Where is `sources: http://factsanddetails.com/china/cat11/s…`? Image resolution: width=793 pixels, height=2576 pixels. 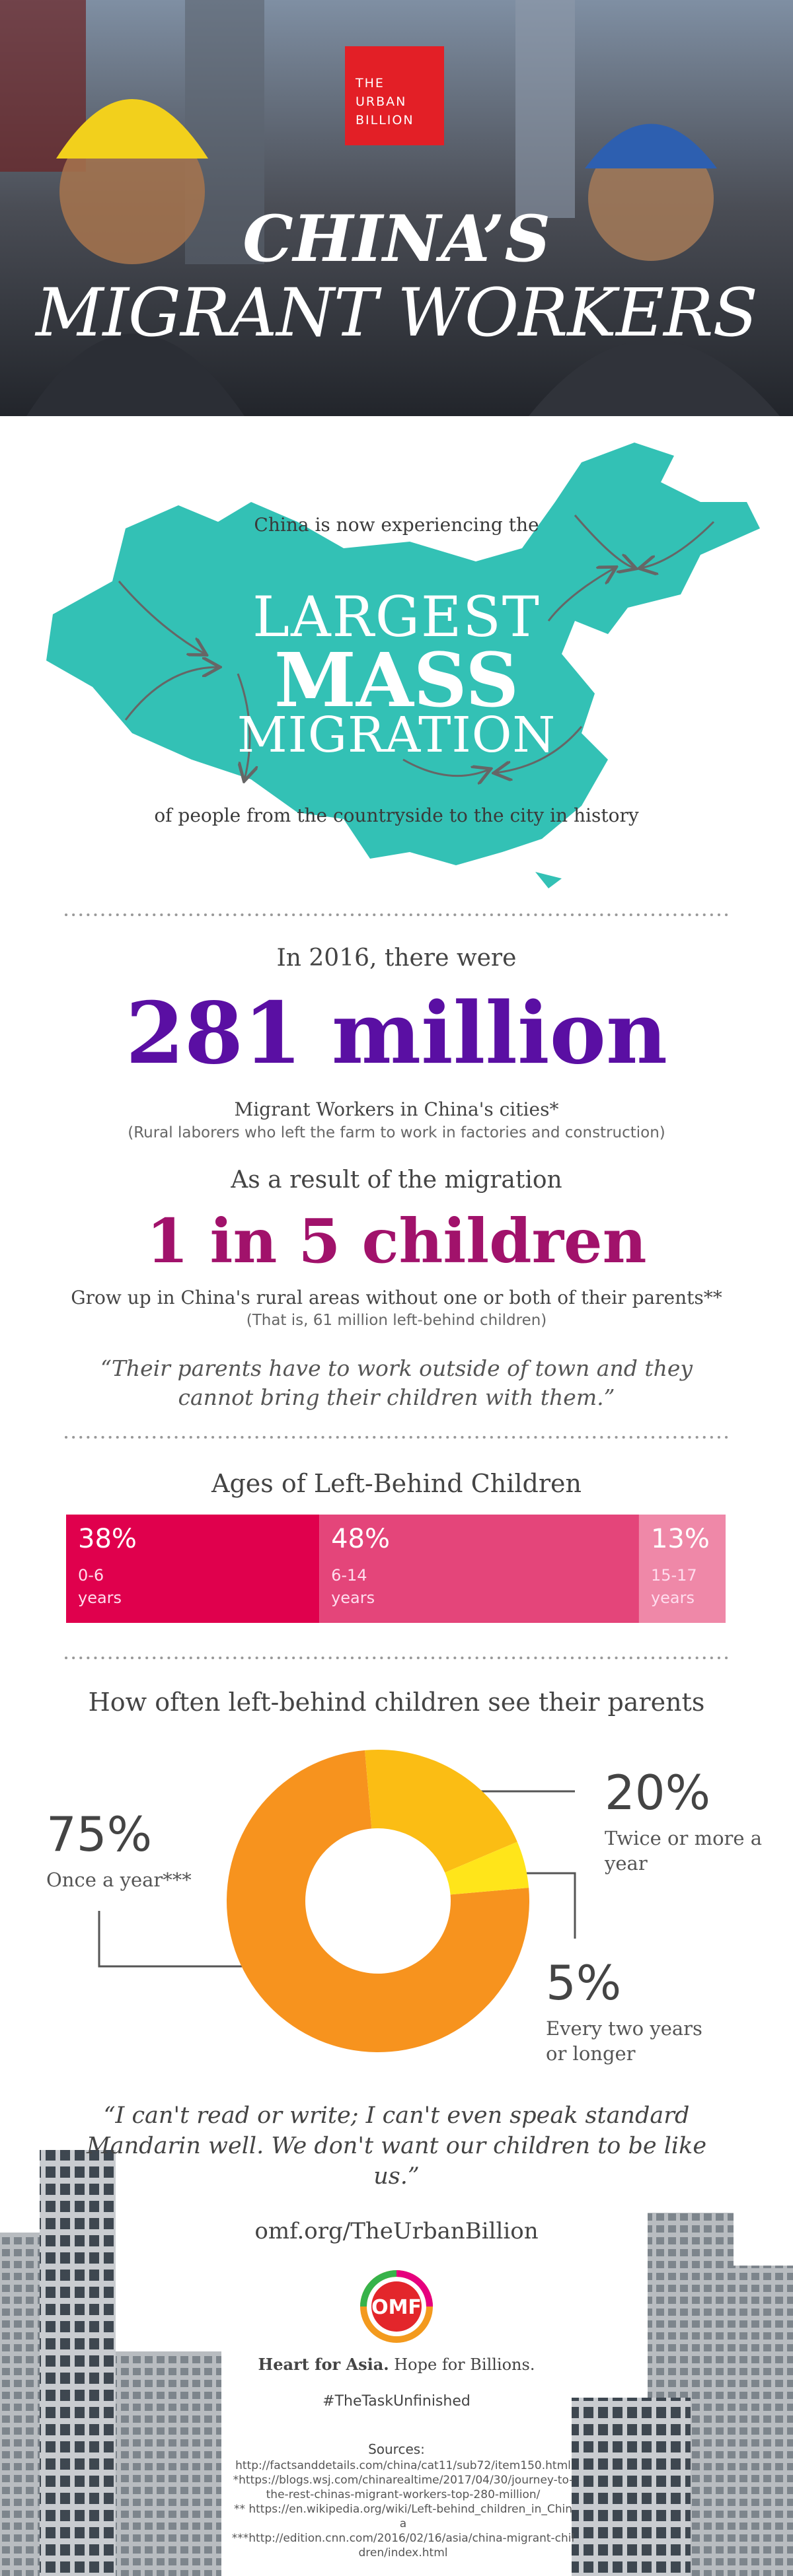
sources: http://factsanddetails.com/china/cat11/s… is located at coordinates (403, 2509).